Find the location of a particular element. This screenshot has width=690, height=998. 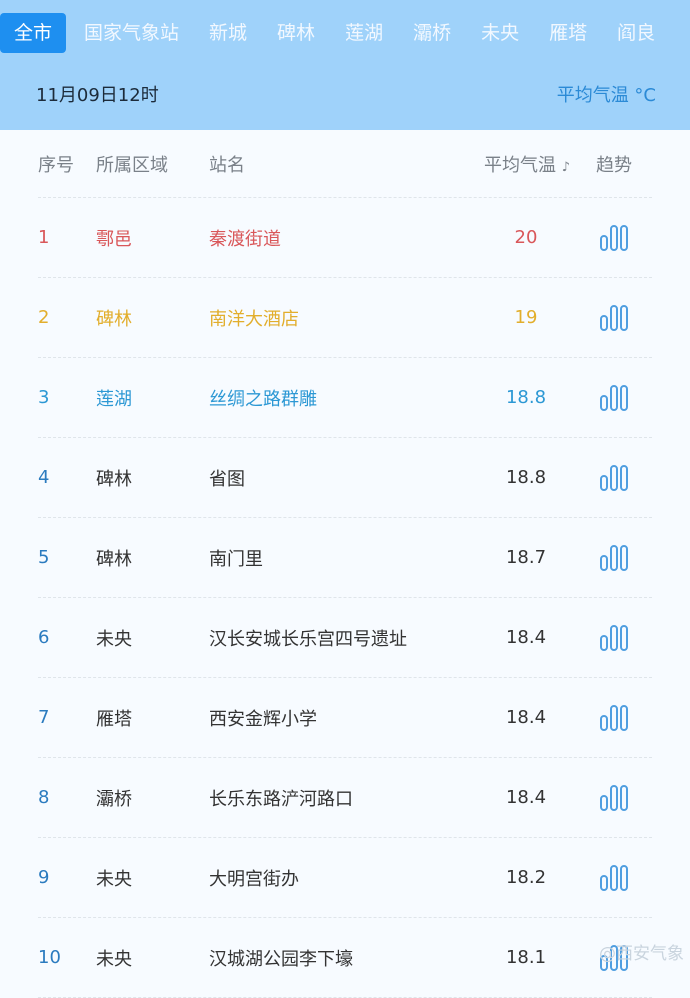

table-row: 8 灞桥 长乐东路浐河路口 18.4 is located at coordinates (345, 798).